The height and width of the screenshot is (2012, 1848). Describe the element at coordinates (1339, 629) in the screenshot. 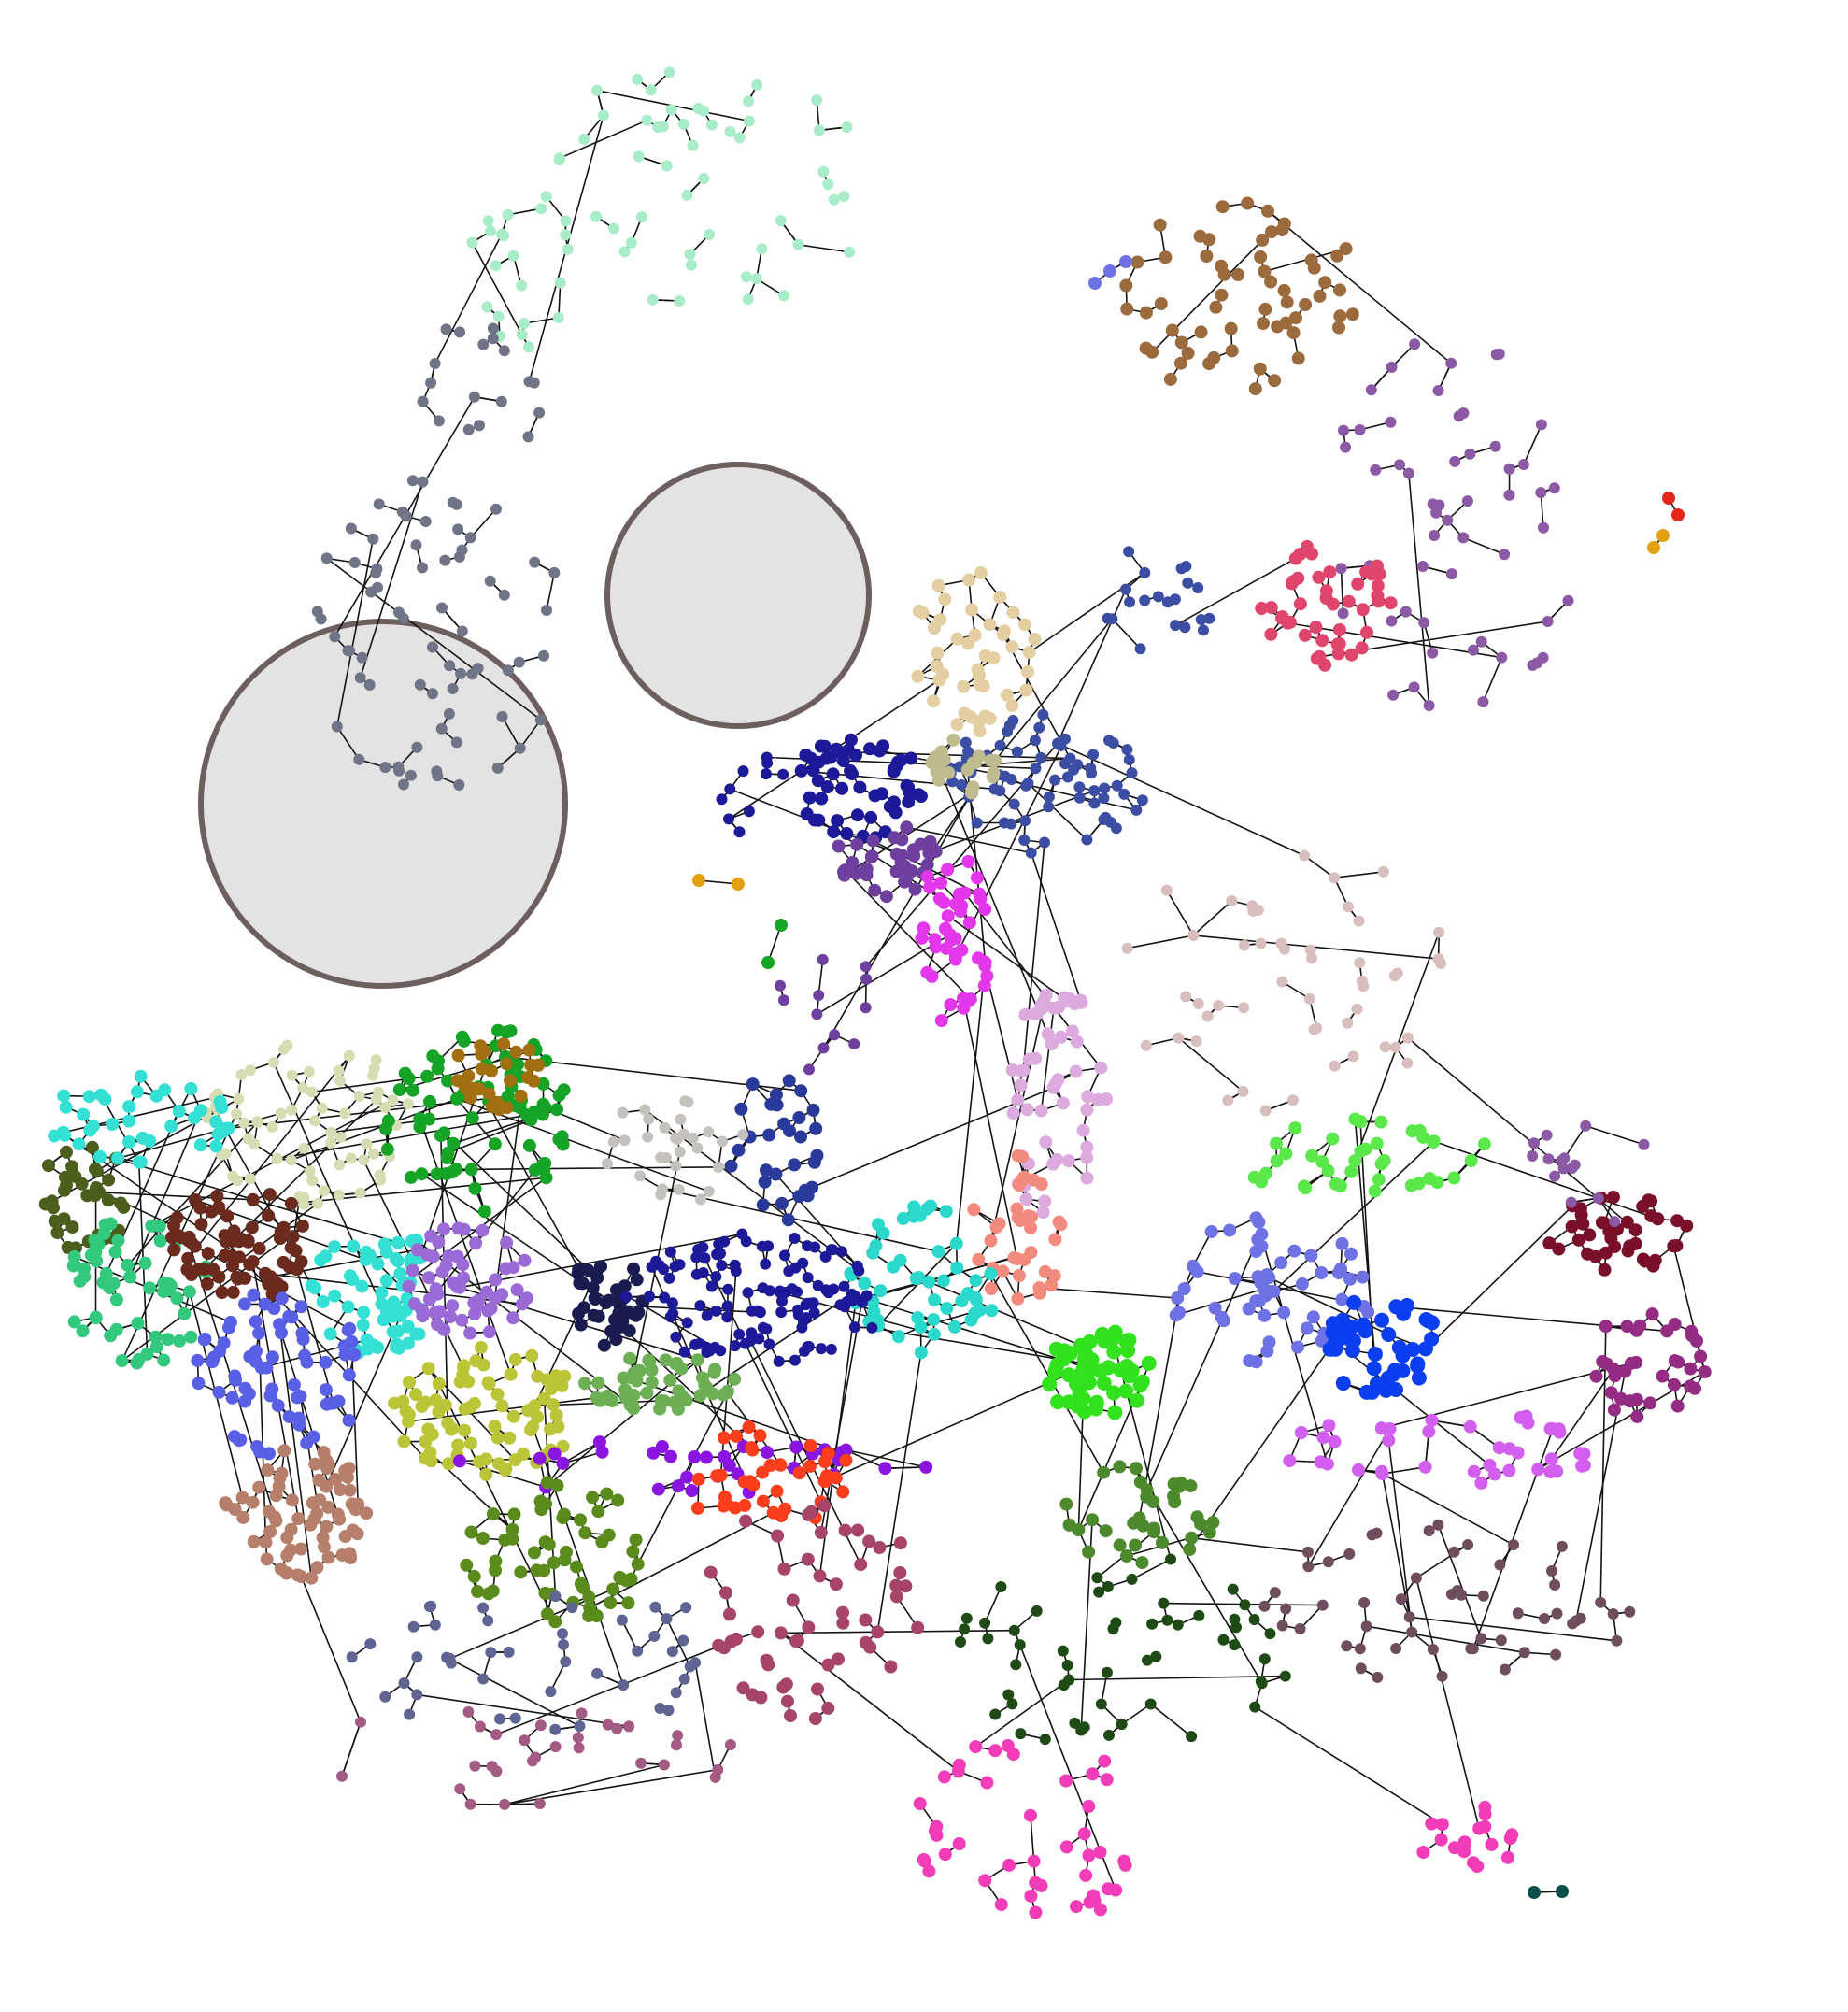

I see `node-crimson` at that location.